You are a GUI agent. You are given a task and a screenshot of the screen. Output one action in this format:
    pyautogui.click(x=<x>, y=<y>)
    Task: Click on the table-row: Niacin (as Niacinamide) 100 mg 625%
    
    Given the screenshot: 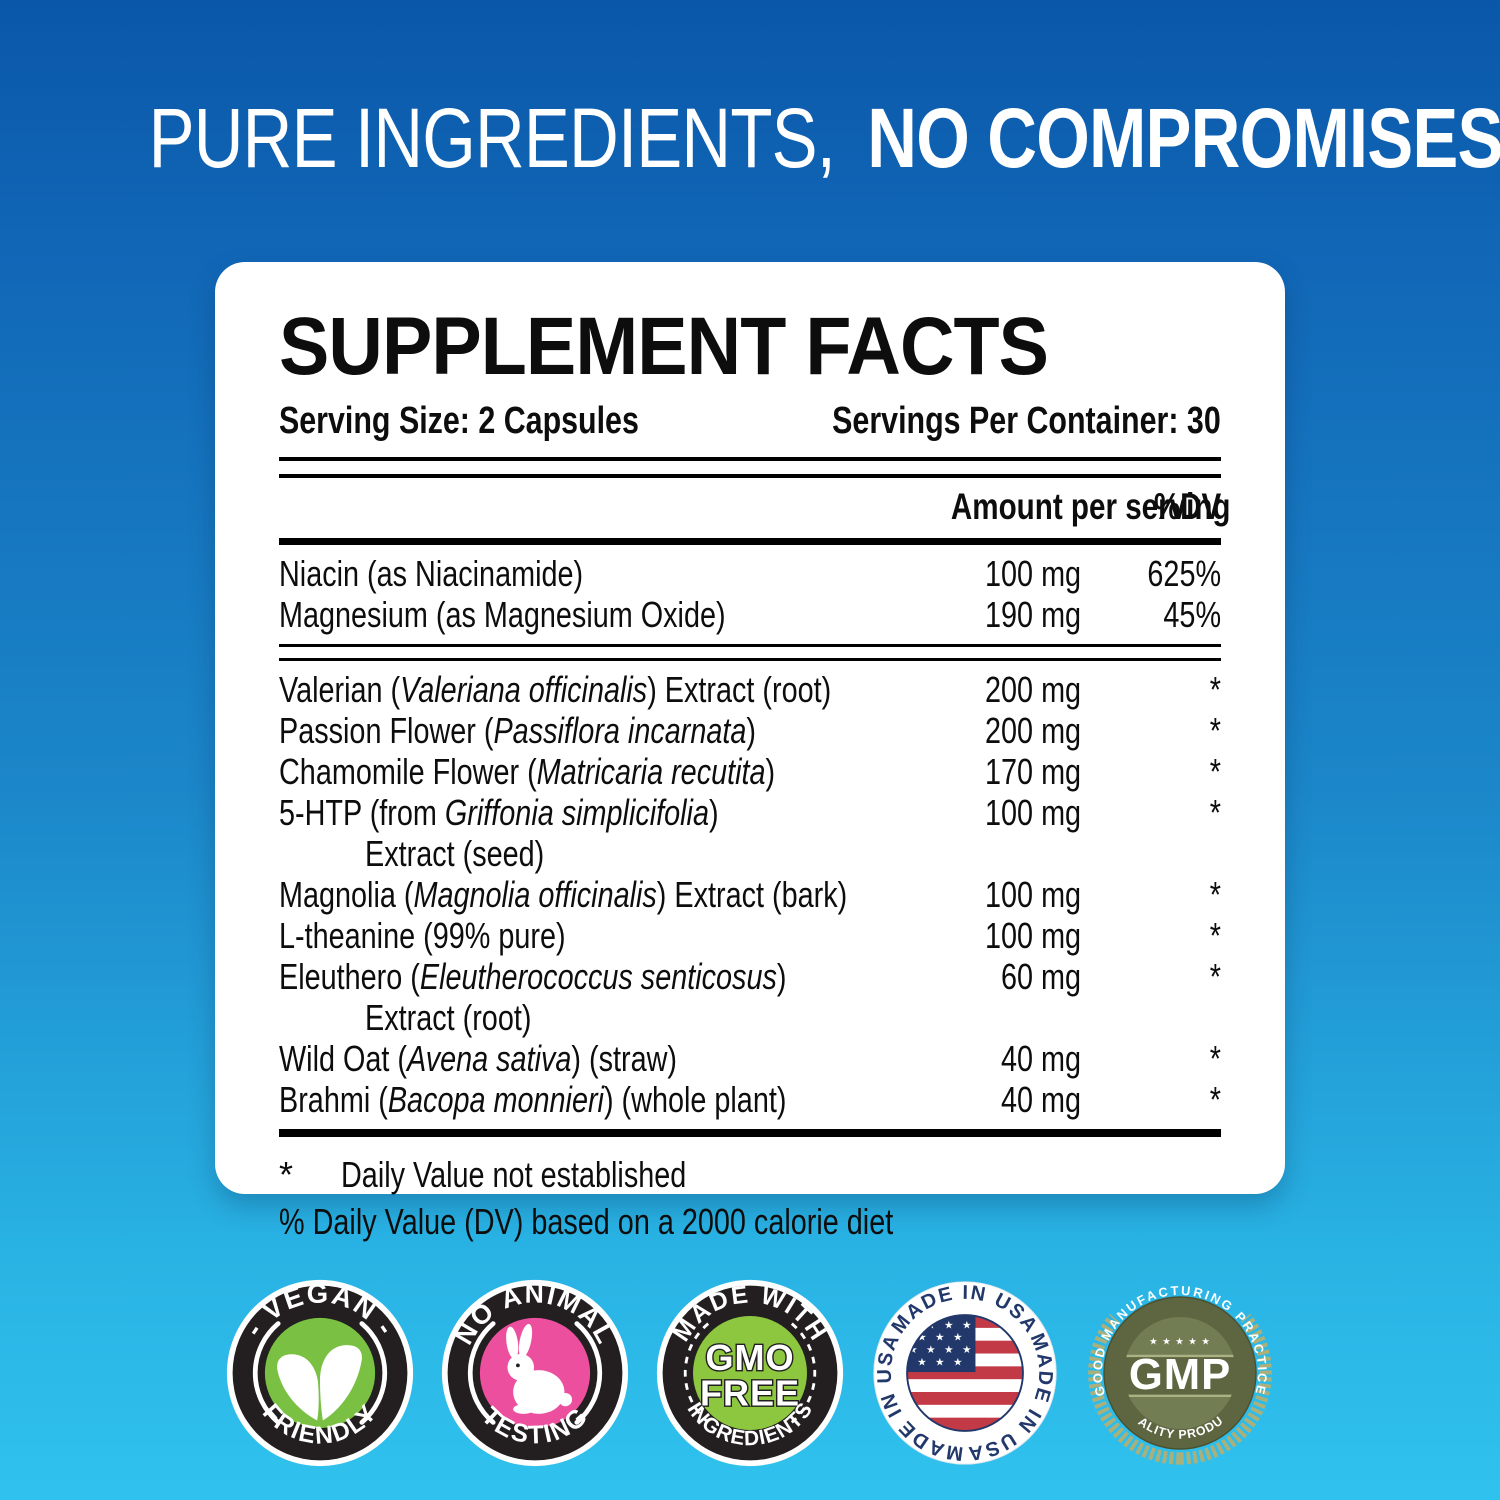 What is the action you would take?
    pyautogui.click(x=750, y=574)
    